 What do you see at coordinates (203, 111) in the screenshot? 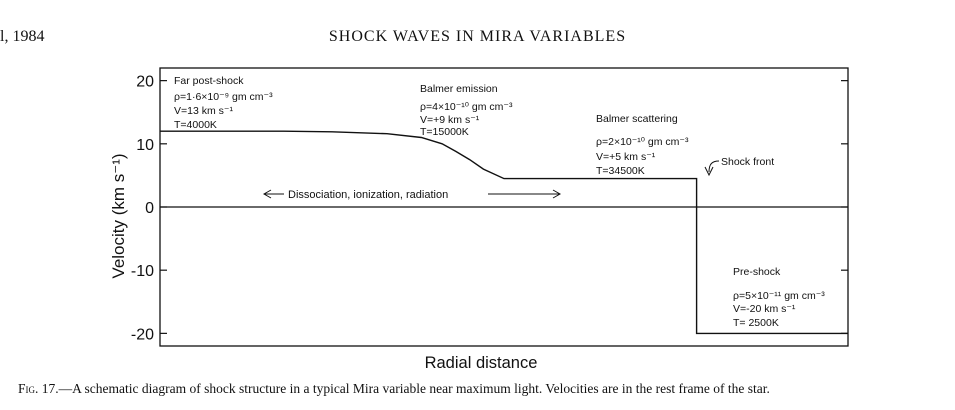
I see `far-post-shock-v: V=13 km s⁻¹` at bounding box center [203, 111].